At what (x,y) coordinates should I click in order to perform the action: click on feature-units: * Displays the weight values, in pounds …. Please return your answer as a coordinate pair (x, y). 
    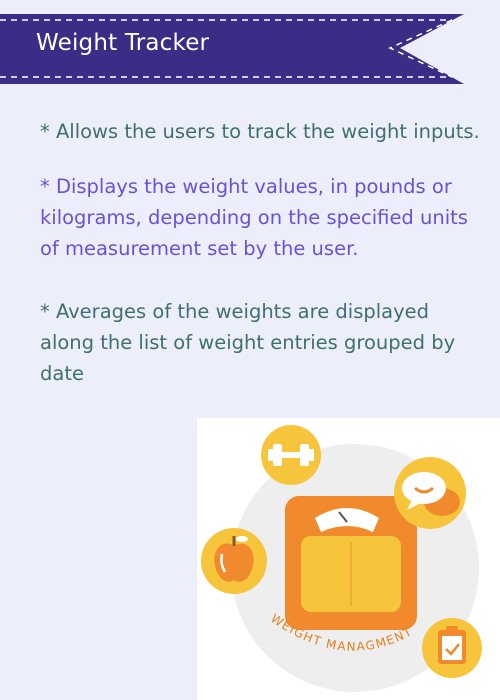
    Looking at the image, I should click on (254, 217).